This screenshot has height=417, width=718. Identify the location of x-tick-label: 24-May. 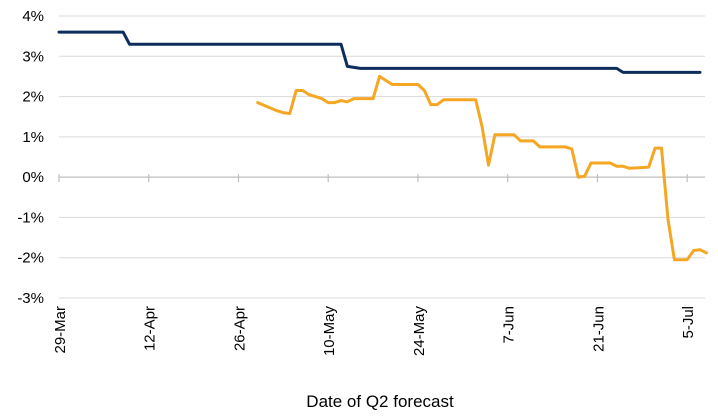
(419, 331).